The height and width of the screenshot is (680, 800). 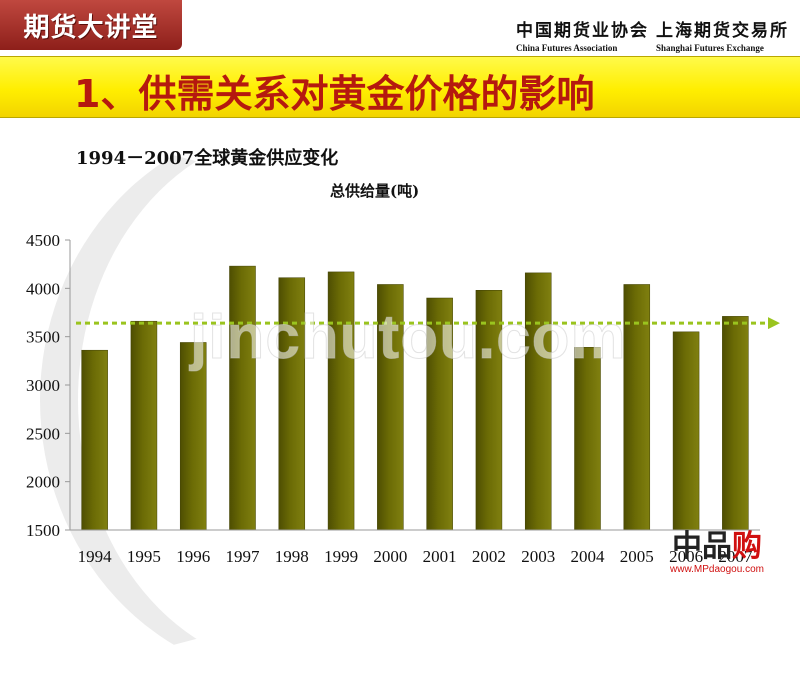 I want to click on watermark: jinchutou.com, so click(x=408, y=338).